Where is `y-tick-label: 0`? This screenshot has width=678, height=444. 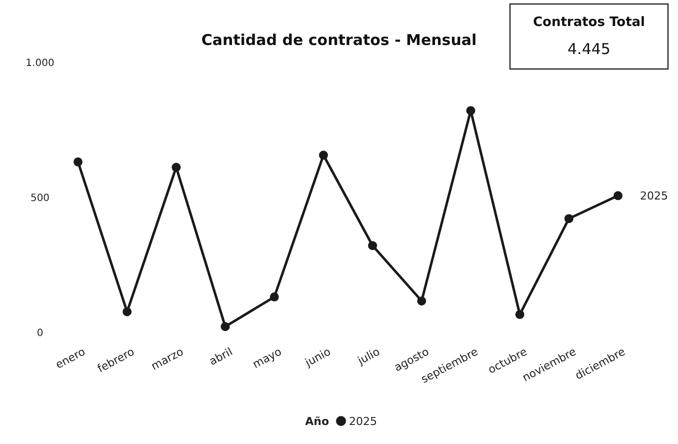
y-tick-label: 0 is located at coordinates (40, 333).